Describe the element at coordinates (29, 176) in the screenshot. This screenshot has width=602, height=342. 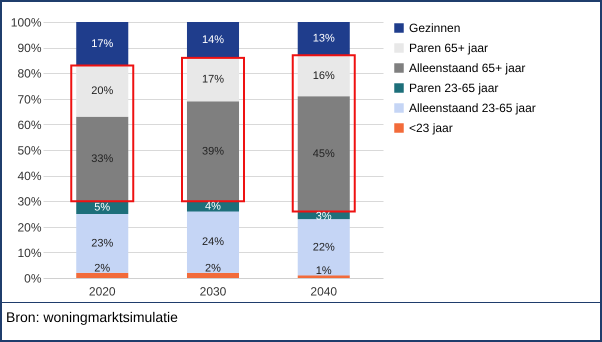
I see `y-tick-label: 40%` at that location.